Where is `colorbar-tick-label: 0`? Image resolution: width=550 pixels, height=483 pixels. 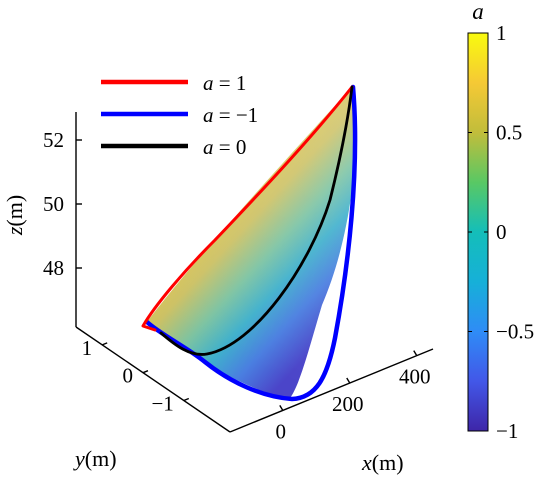
colorbar-tick-label: 0 is located at coordinates (501, 232).